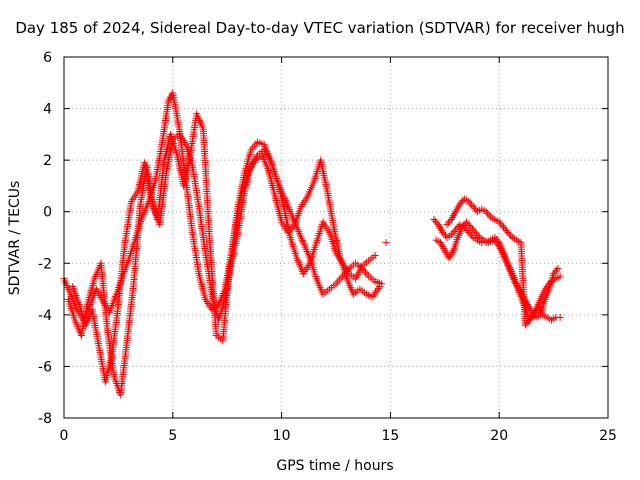 This screenshot has height=480, width=640. What do you see at coordinates (282, 436) in the screenshot?
I see `x-tick-label: 10` at bounding box center [282, 436].